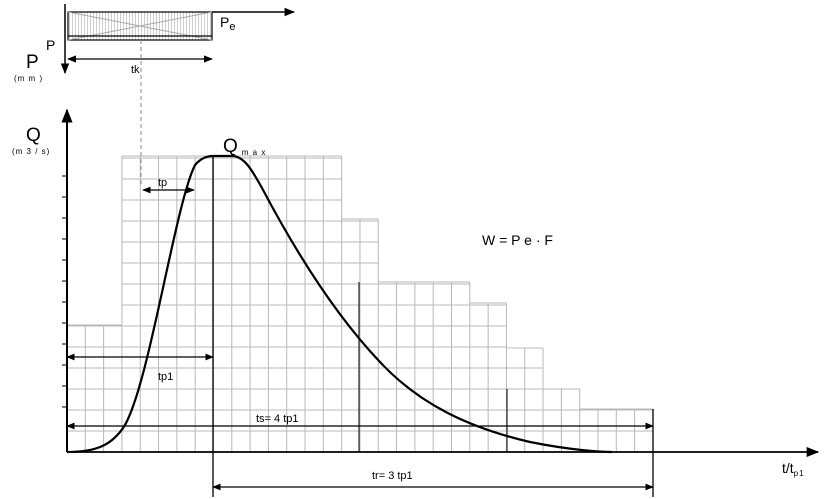 This screenshot has height=499, width=833. I want to click on p-axis-label: P, so click(32, 62).